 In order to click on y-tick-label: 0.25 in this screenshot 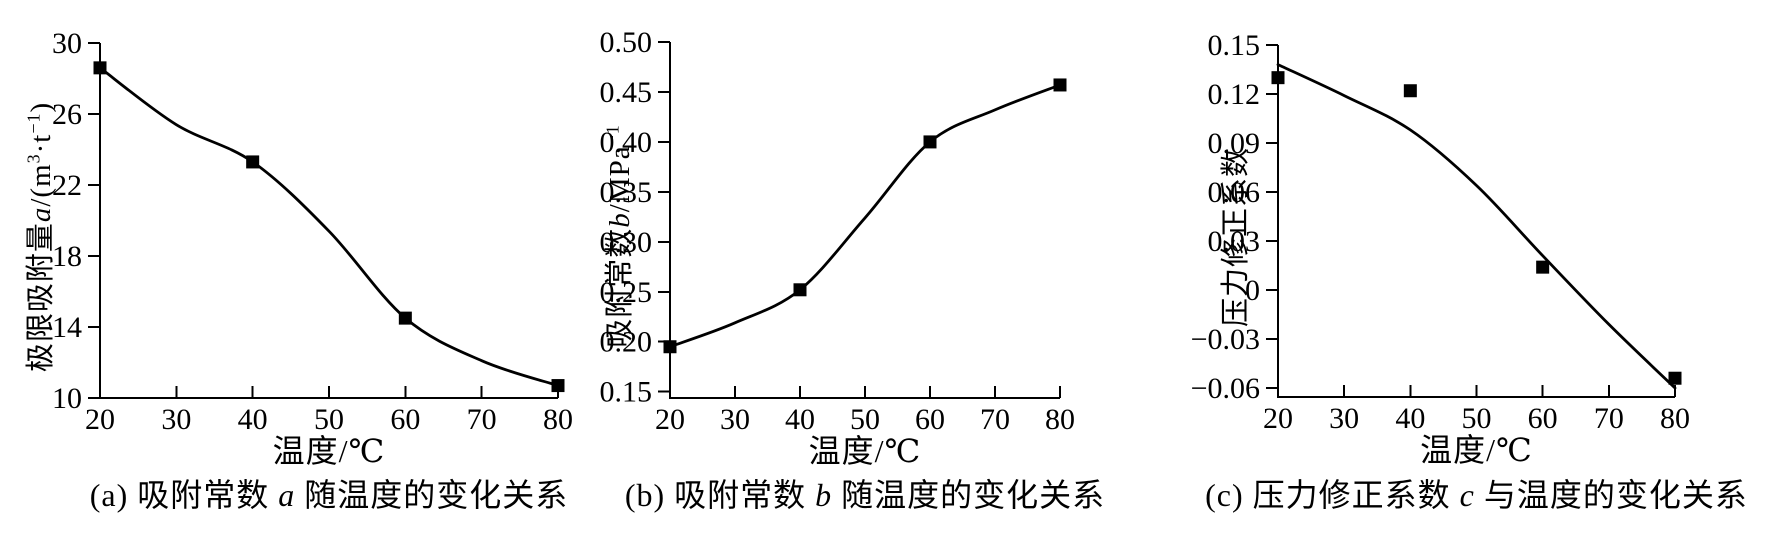, I will do `click(626, 292)`.